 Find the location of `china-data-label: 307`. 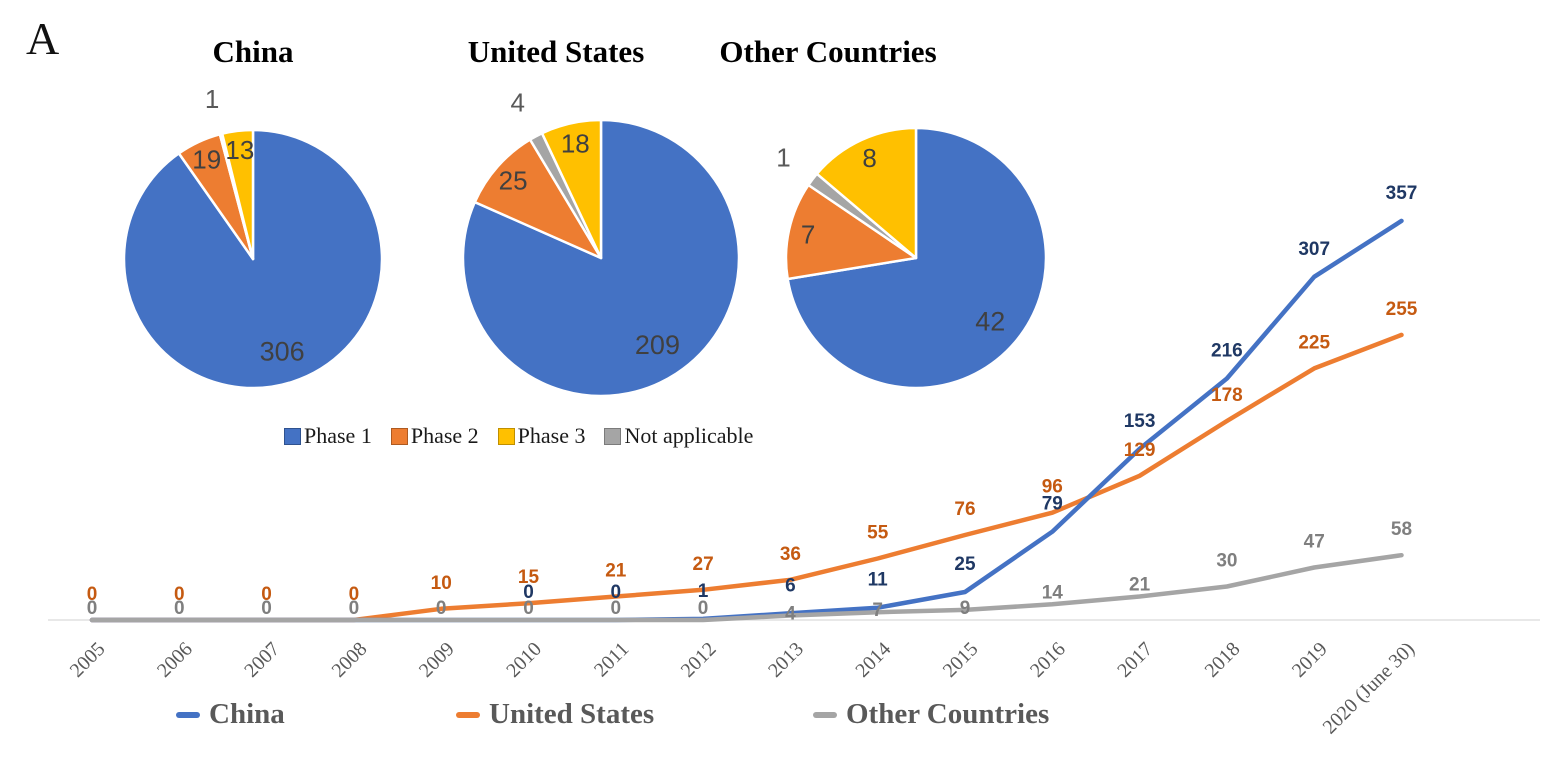

china-data-label: 307 is located at coordinates (1314, 249).